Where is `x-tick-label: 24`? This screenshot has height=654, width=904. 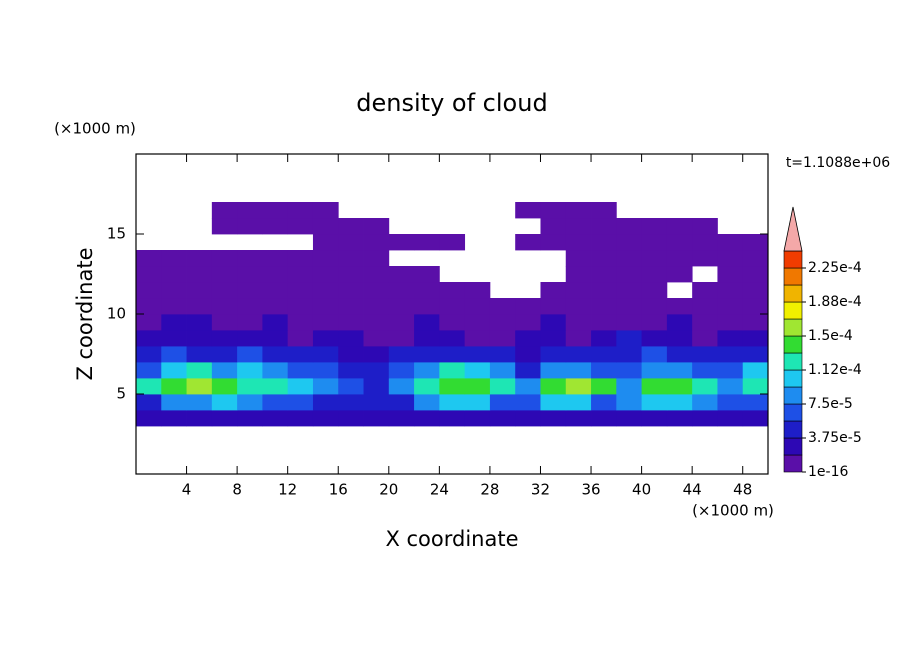 x-tick-label: 24 is located at coordinates (439, 490).